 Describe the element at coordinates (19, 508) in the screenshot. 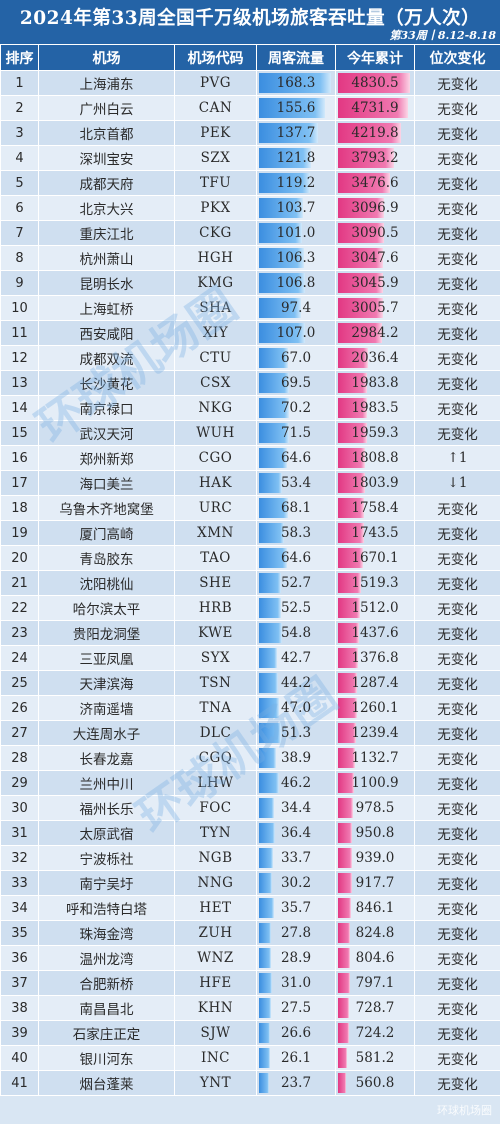

I see `rank-cell: 18` at that location.